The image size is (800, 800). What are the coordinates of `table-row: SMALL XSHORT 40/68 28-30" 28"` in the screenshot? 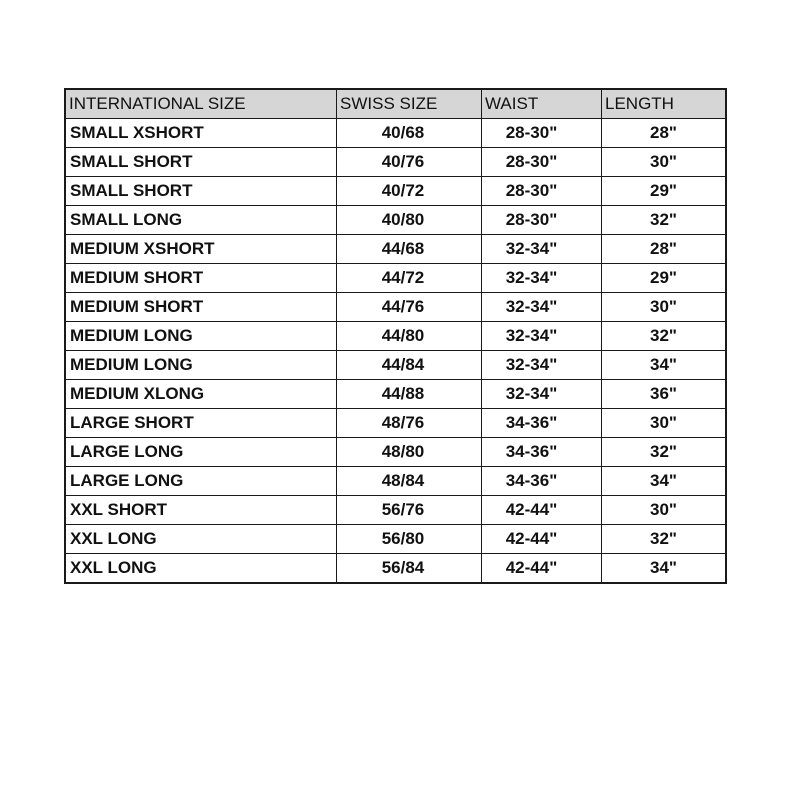 It's located at (395, 133).